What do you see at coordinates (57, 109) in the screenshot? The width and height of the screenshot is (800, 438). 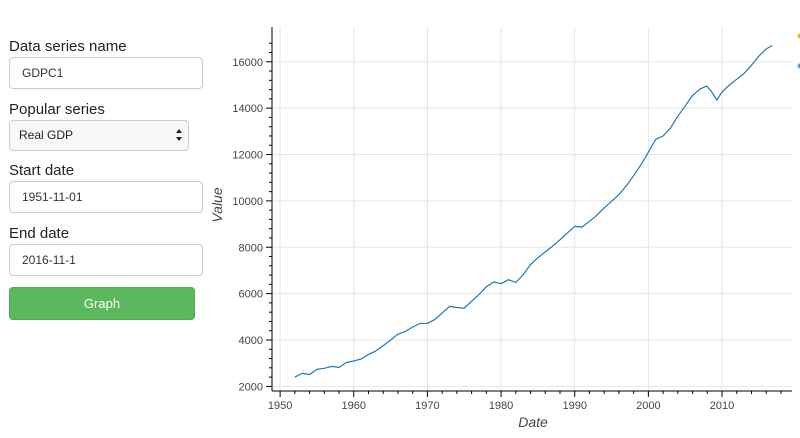 I see `popular-series-label: Popular series` at bounding box center [57, 109].